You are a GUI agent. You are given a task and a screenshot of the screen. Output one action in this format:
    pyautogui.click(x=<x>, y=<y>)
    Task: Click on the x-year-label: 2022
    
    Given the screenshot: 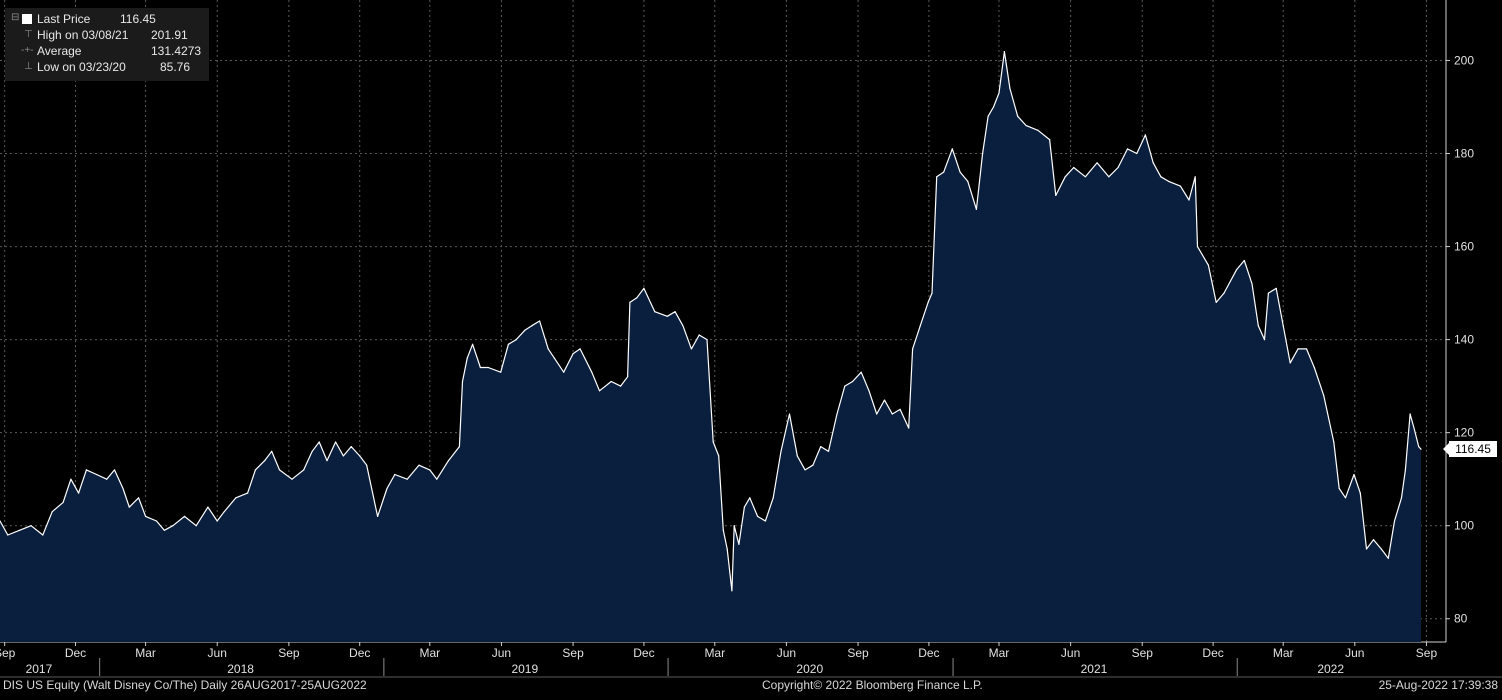 What is the action you would take?
    pyautogui.click(x=1330, y=669)
    